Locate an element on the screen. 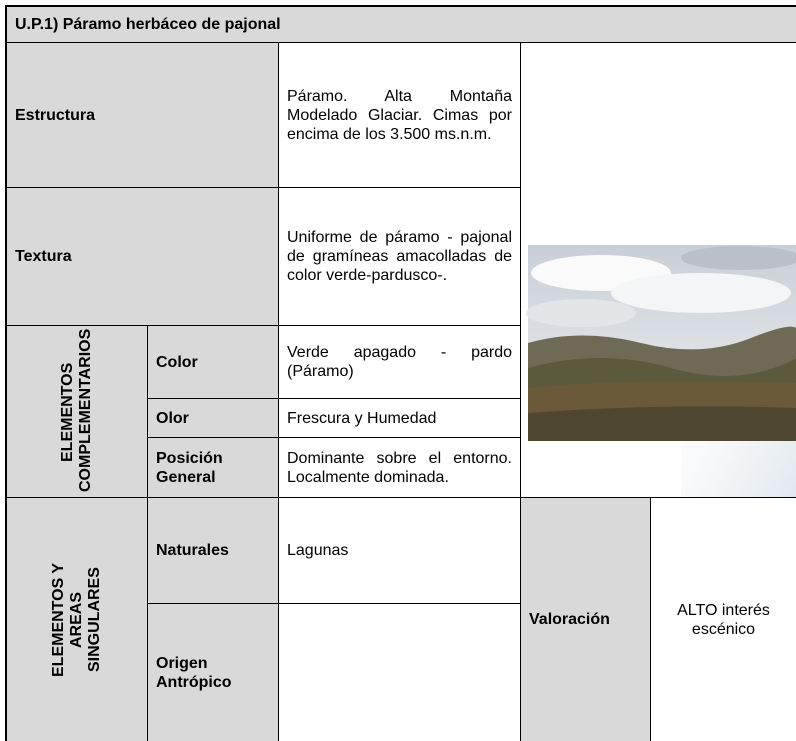  row-label: Textura is located at coordinates (43, 256).